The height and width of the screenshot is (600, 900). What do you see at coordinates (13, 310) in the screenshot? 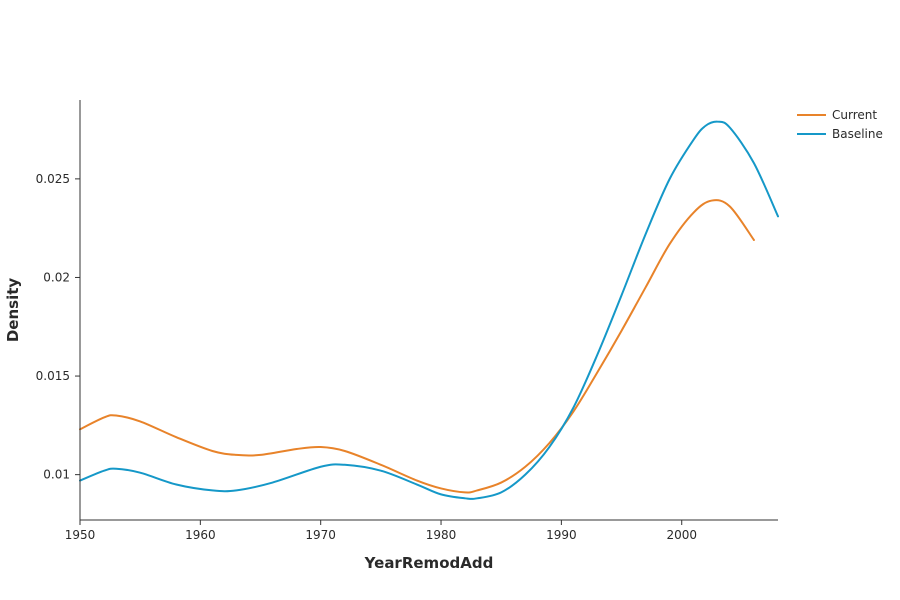
I see `y-axis-title: Density` at bounding box center [13, 310].